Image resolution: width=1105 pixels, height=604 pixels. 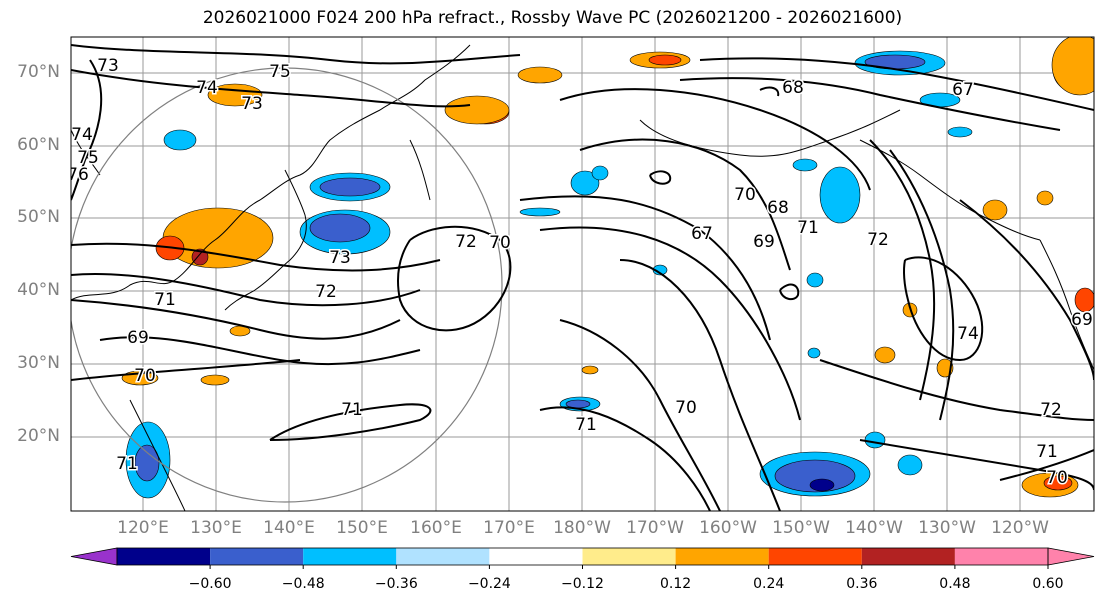 What do you see at coordinates (582, 528) in the screenshot?
I see `lon-label: 180°W` at bounding box center [582, 528].